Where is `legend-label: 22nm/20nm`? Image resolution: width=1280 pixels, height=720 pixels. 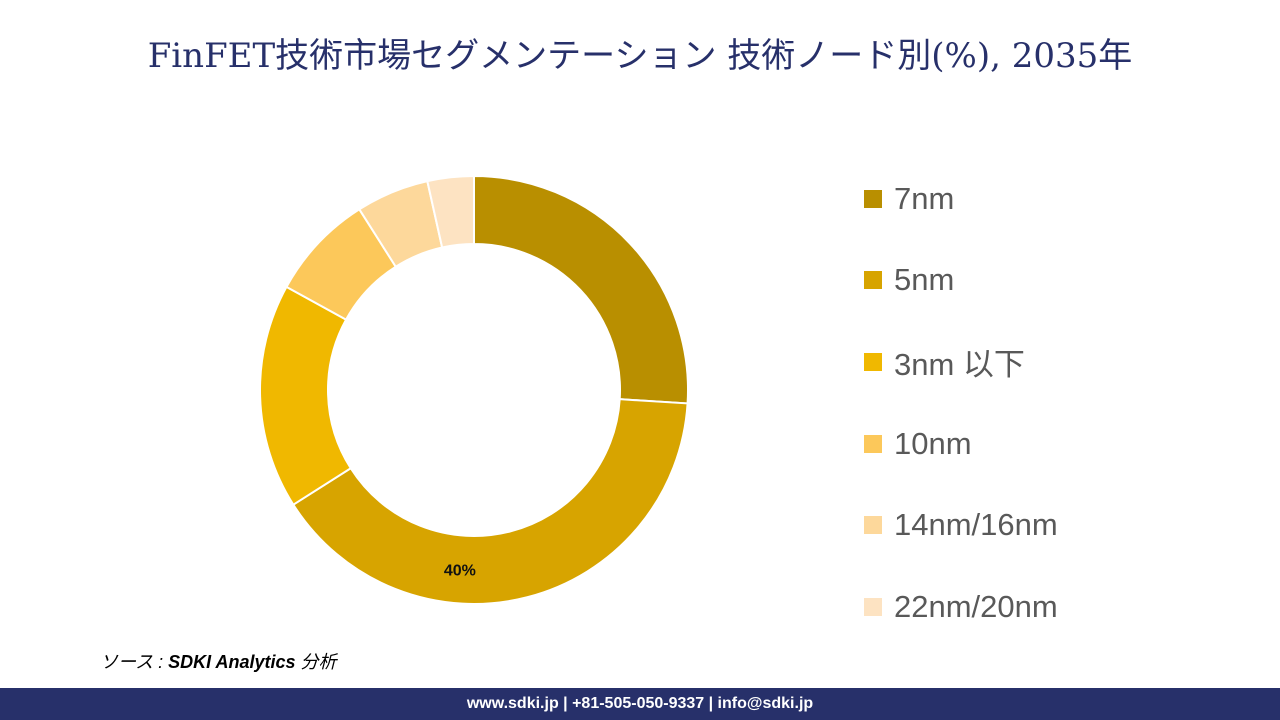
legend-label: 22nm/20nm is located at coordinates (976, 606).